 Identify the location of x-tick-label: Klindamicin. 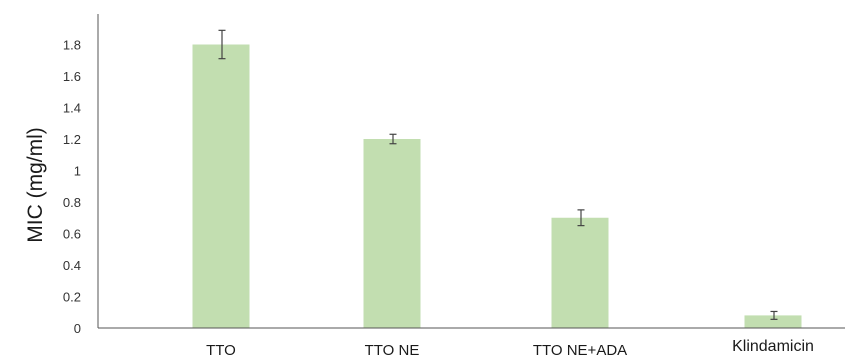
(773, 346).